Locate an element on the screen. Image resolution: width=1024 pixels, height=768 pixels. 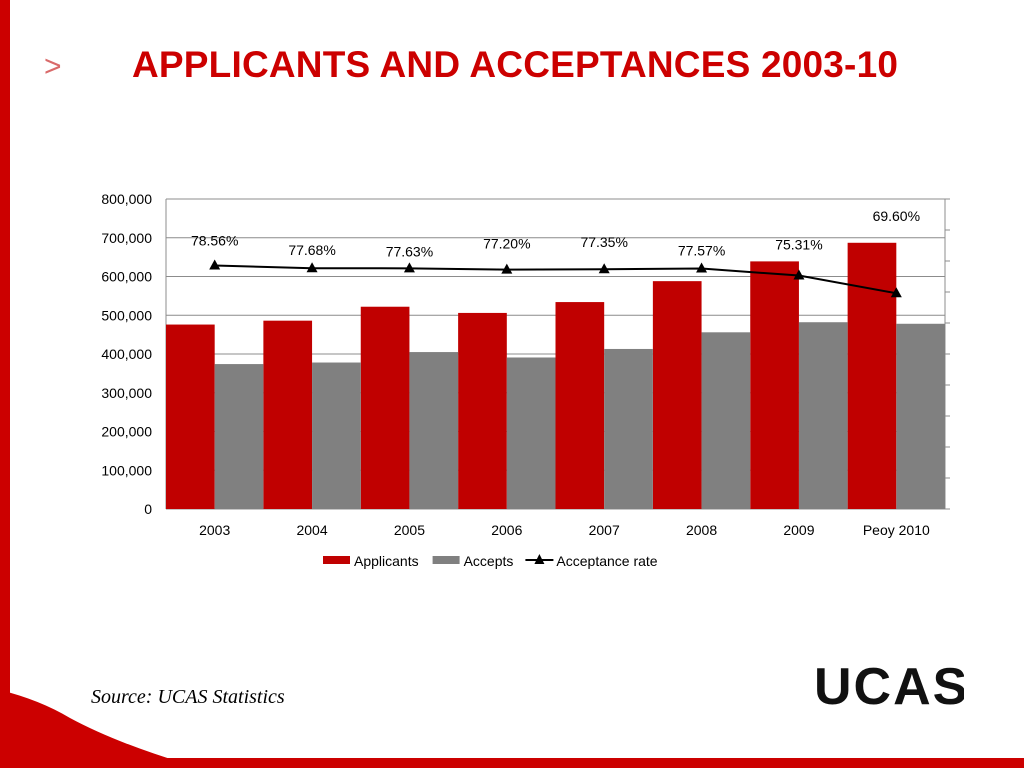
y-tick-label: 100,000 is located at coordinates (126, 470).